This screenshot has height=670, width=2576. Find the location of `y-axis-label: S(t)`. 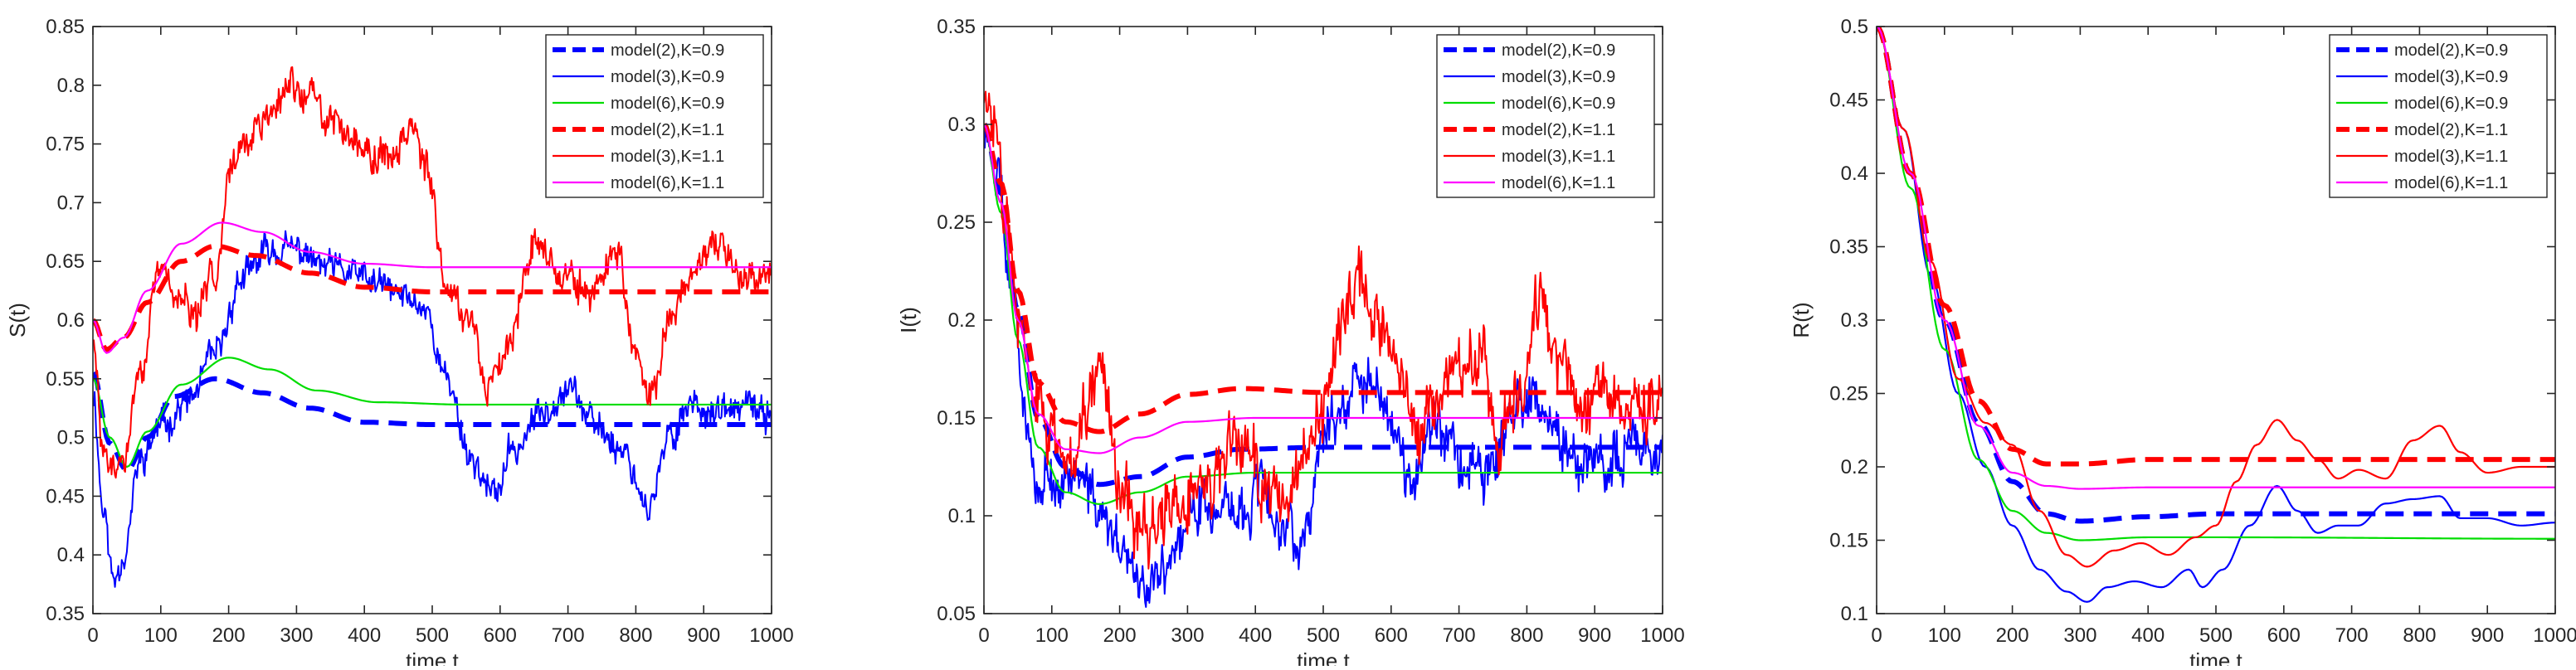

y-axis-label: S(t) is located at coordinates (17, 320).